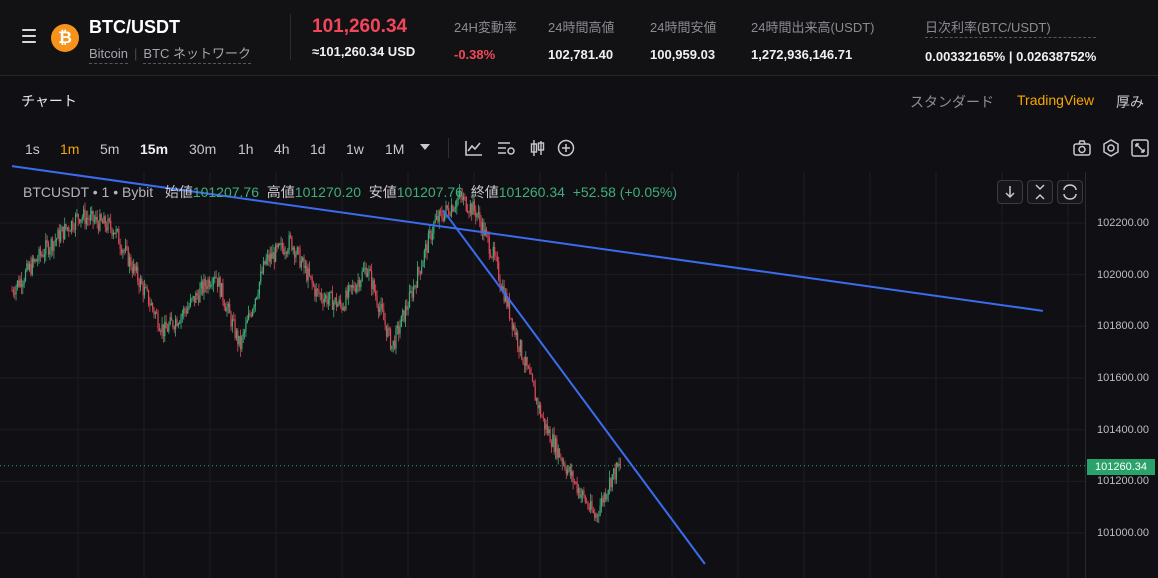 Image resolution: width=1158 pixels, height=578 pixels. I want to click on coin-name: Bitcoin, so click(109, 55).